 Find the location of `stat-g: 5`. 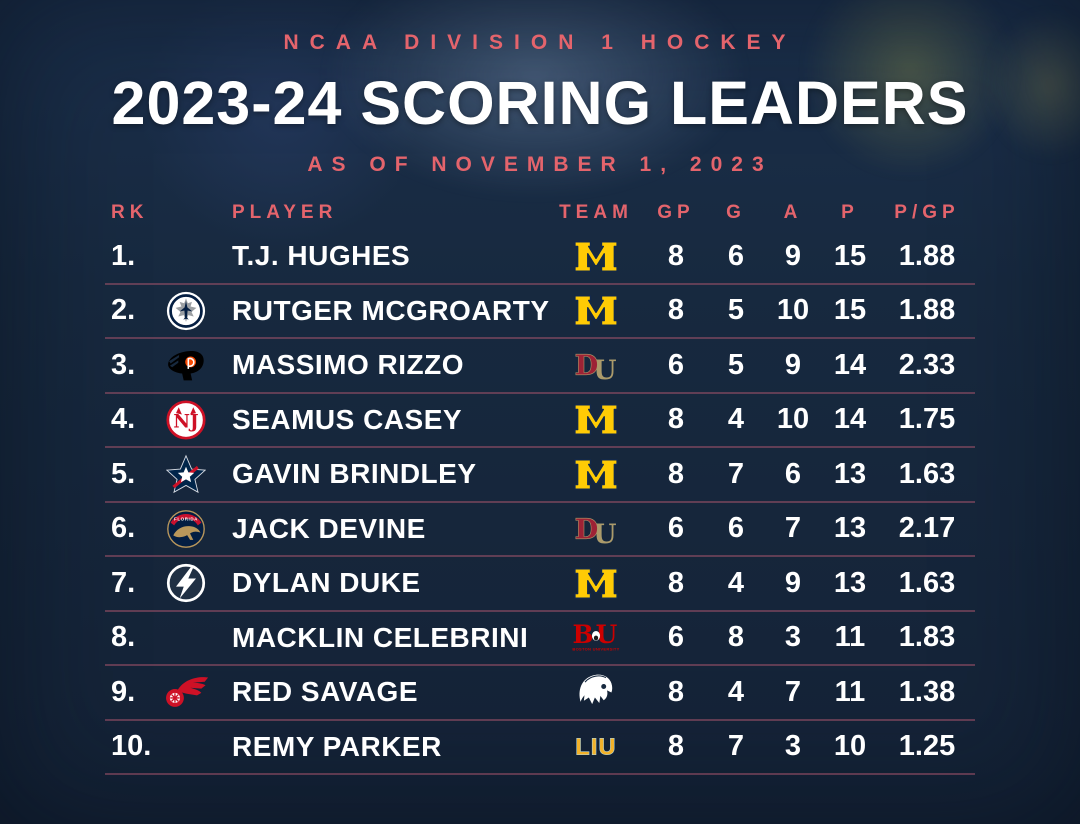

stat-g: 5 is located at coordinates (736, 310).